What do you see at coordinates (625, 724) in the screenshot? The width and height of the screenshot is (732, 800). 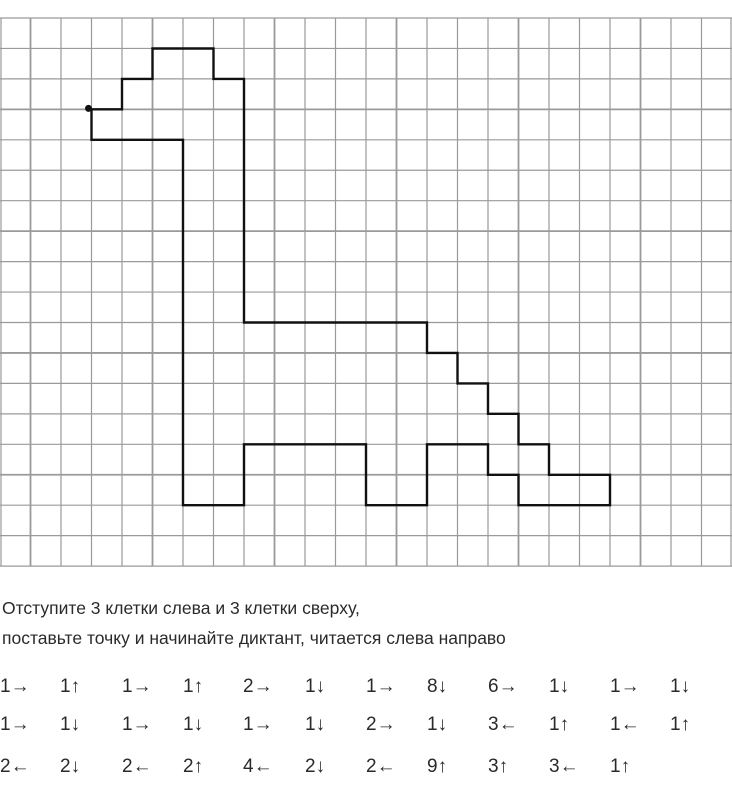 I see `dictation-step: 1←` at bounding box center [625, 724].